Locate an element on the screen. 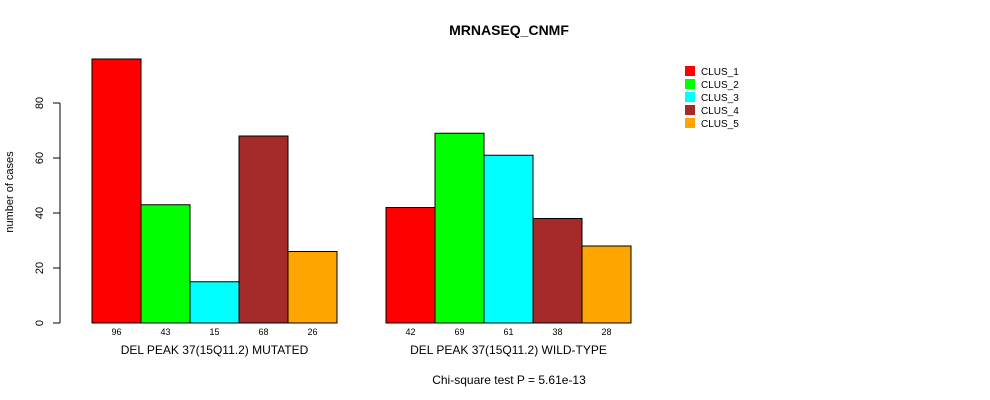 This screenshot has height=400, width=990. count-labels: 96 43 15 68 26 42 69 61 38 28 is located at coordinates (361, 332).